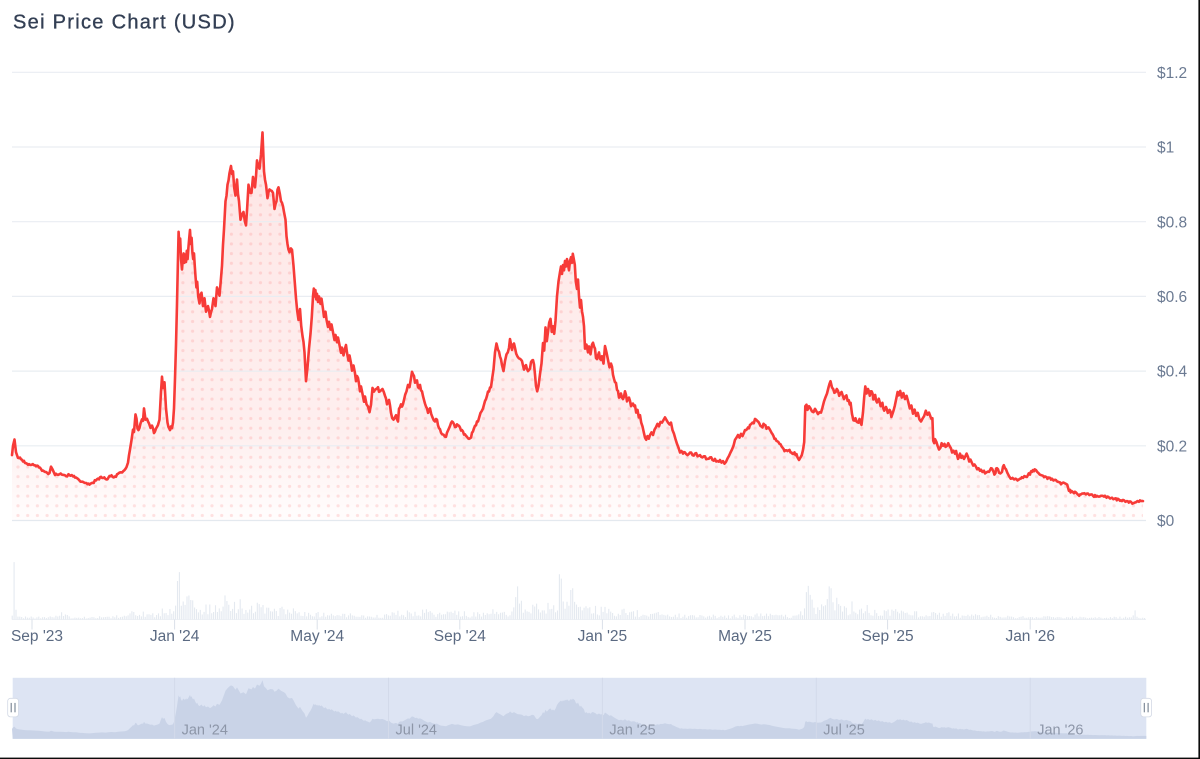 The width and height of the screenshot is (1200, 759). What do you see at coordinates (1172, 446) in the screenshot?
I see `svg-text: $0.2` at bounding box center [1172, 446].